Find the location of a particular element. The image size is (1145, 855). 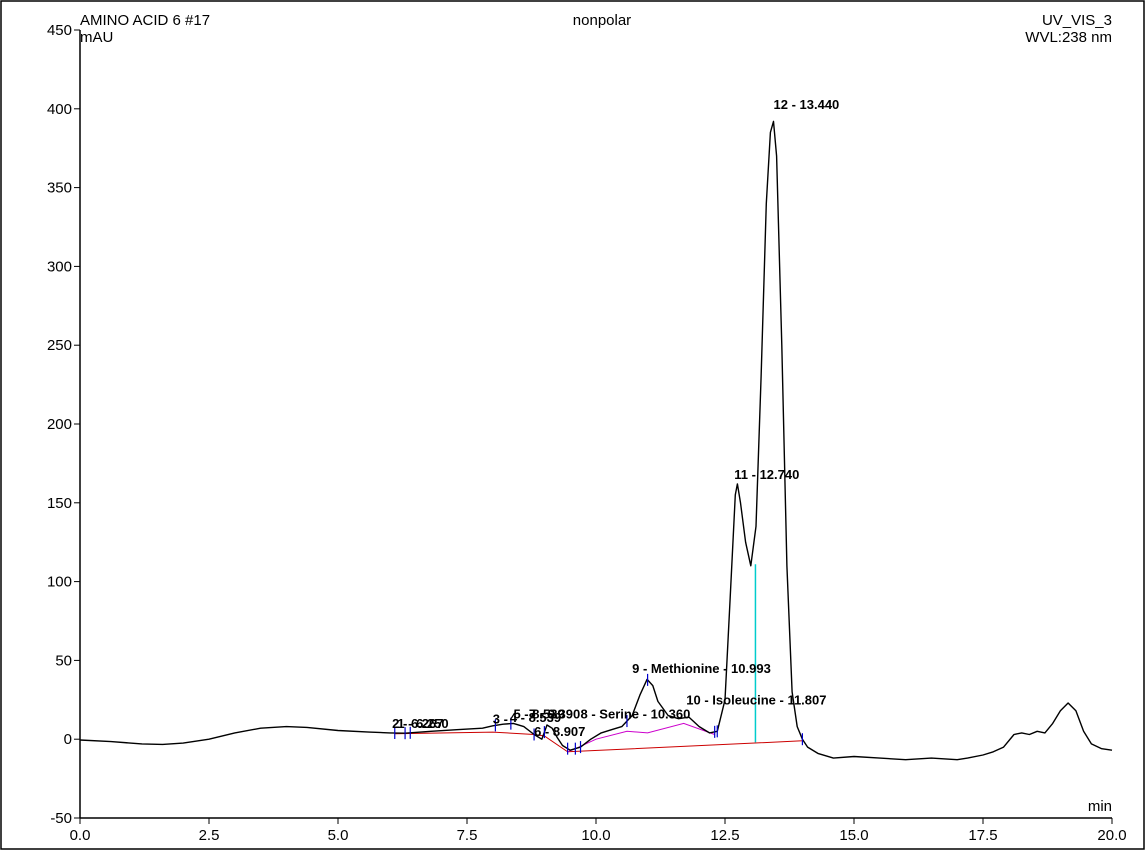

y-tick-label: 400 is located at coordinates (59, 109).